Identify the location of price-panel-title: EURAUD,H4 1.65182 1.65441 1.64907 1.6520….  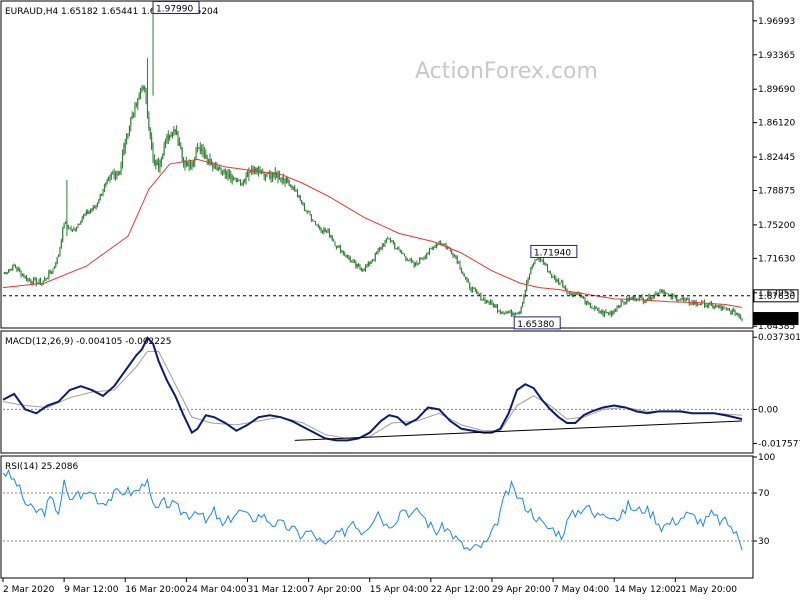
(112, 12).